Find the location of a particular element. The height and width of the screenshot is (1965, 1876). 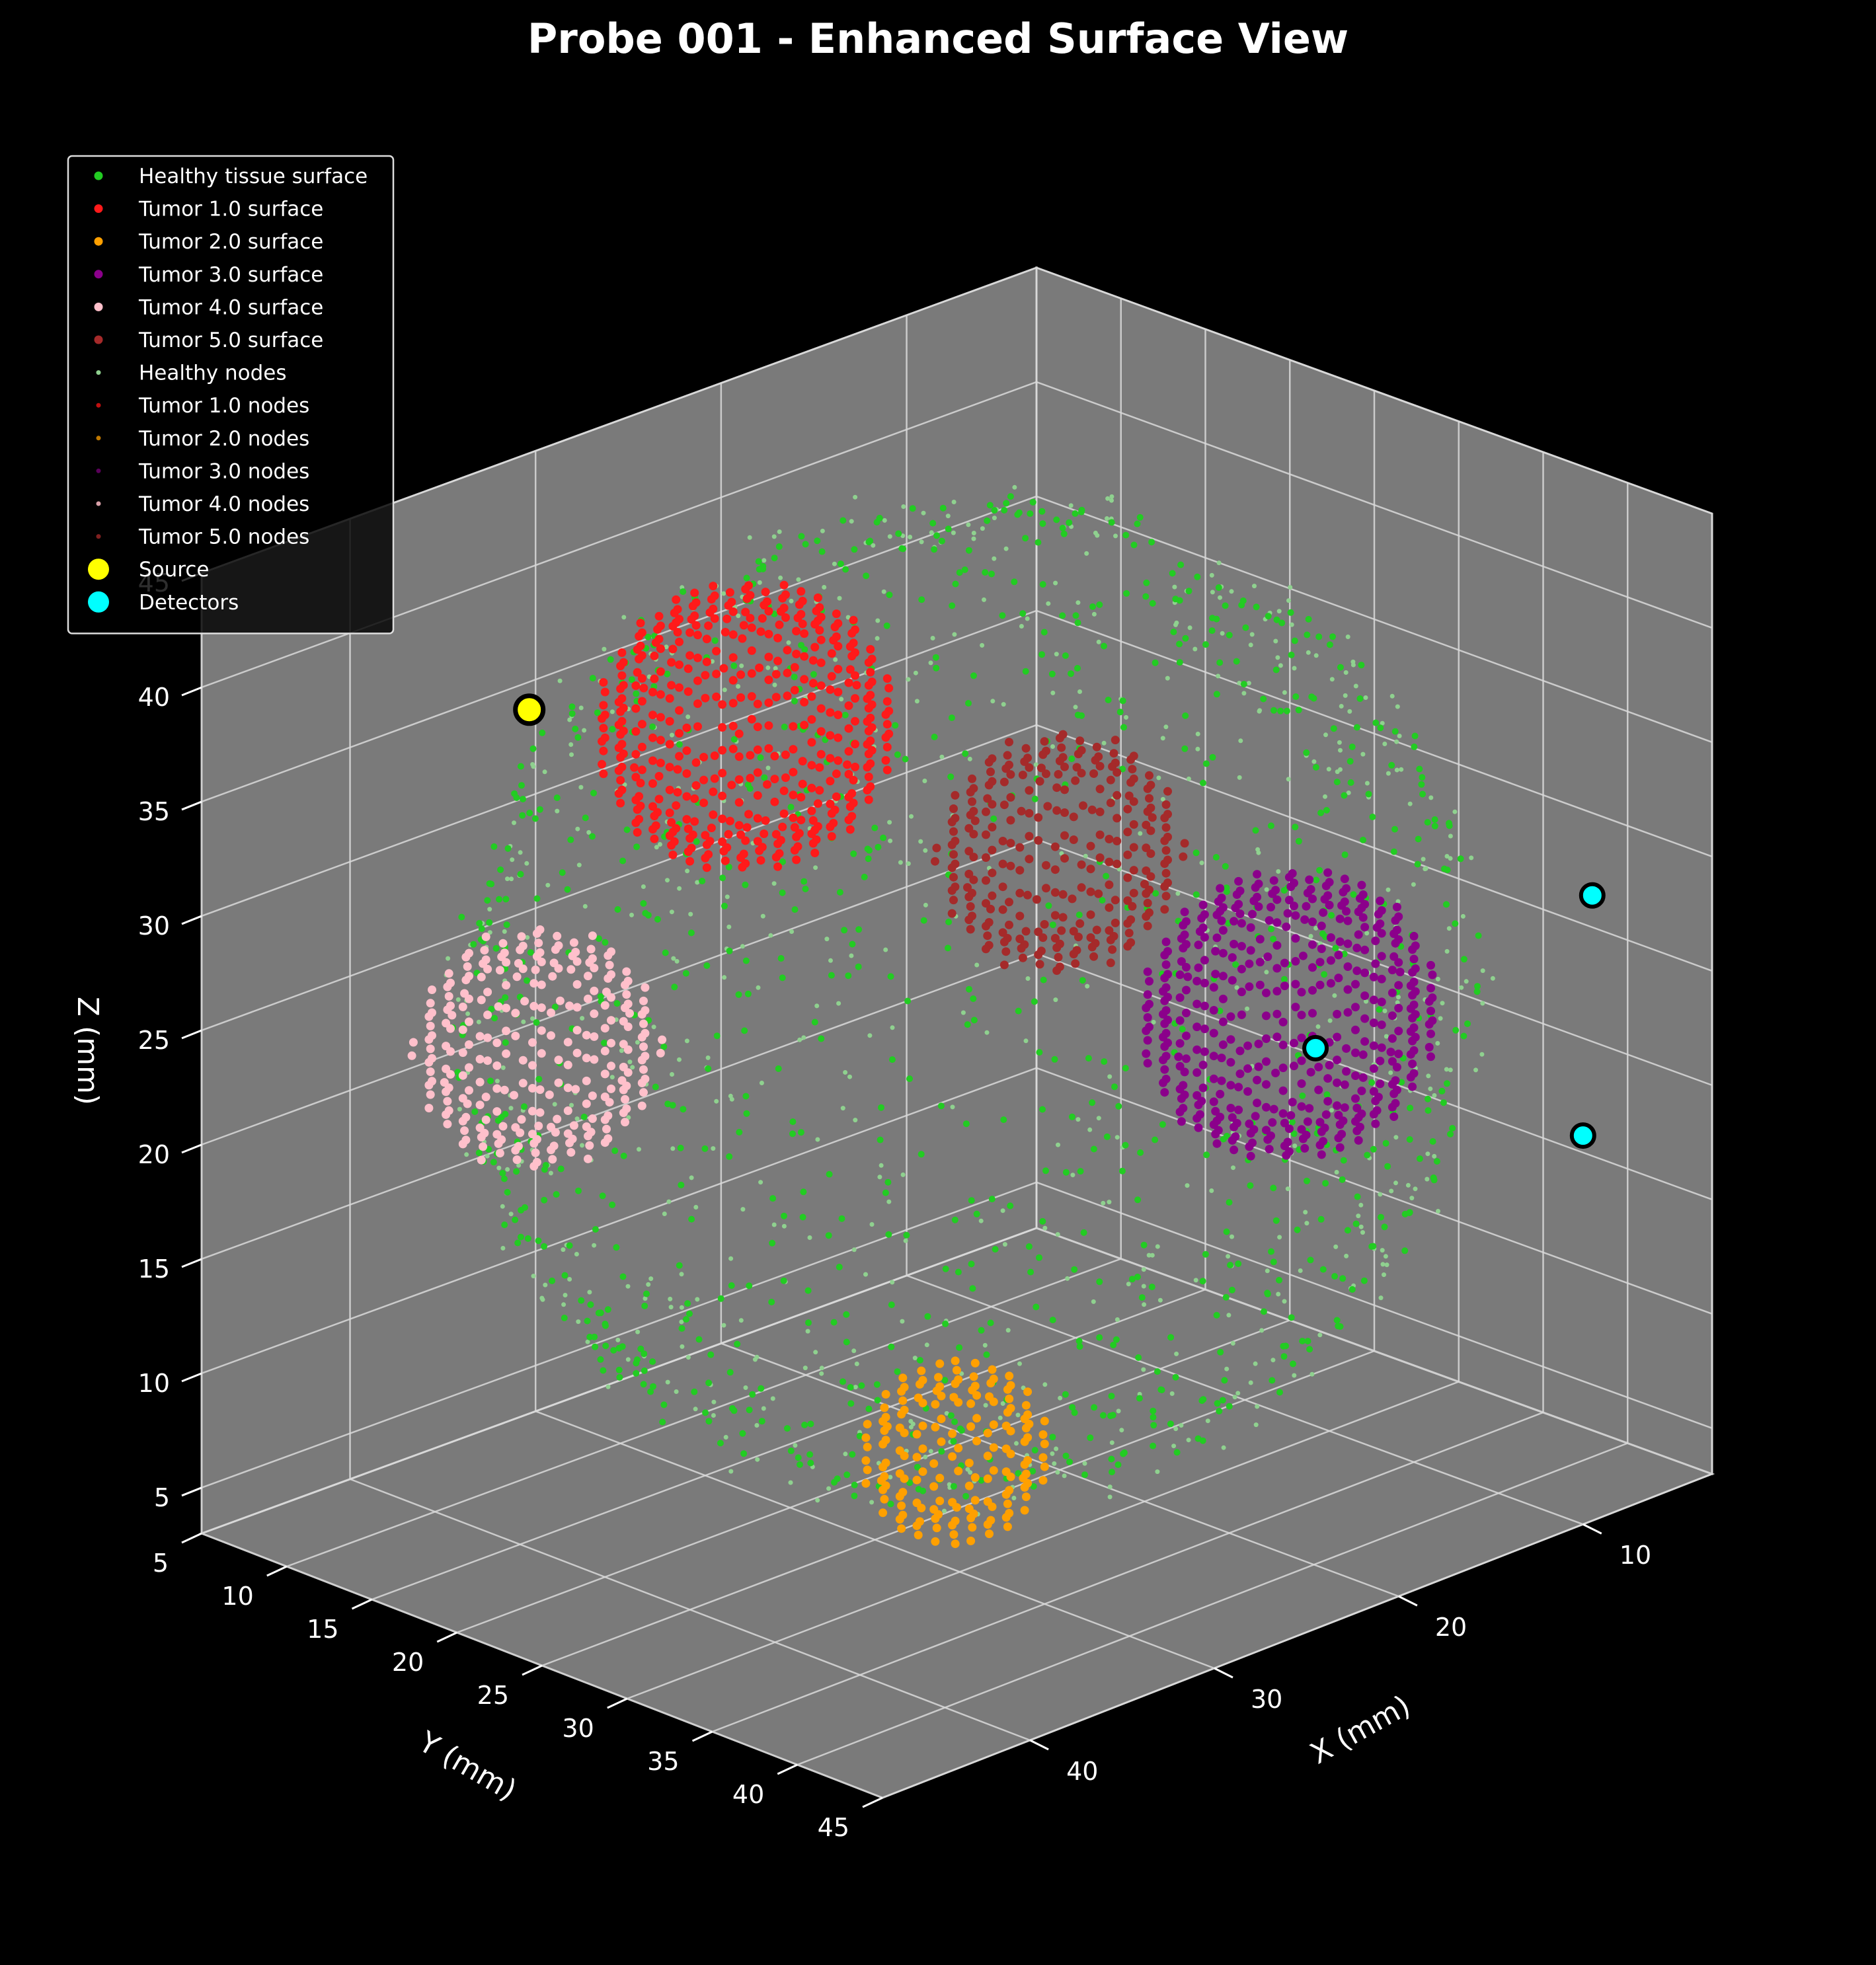

x-tick-label: 40 is located at coordinates (1082, 1771).